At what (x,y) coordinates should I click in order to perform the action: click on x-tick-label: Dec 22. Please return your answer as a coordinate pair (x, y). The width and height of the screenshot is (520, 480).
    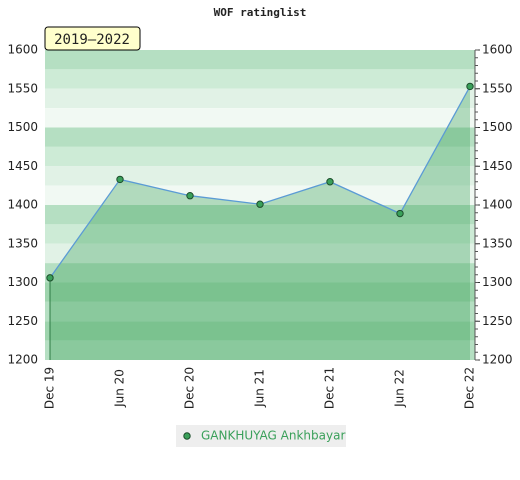
    Looking at the image, I should click on (470, 388).